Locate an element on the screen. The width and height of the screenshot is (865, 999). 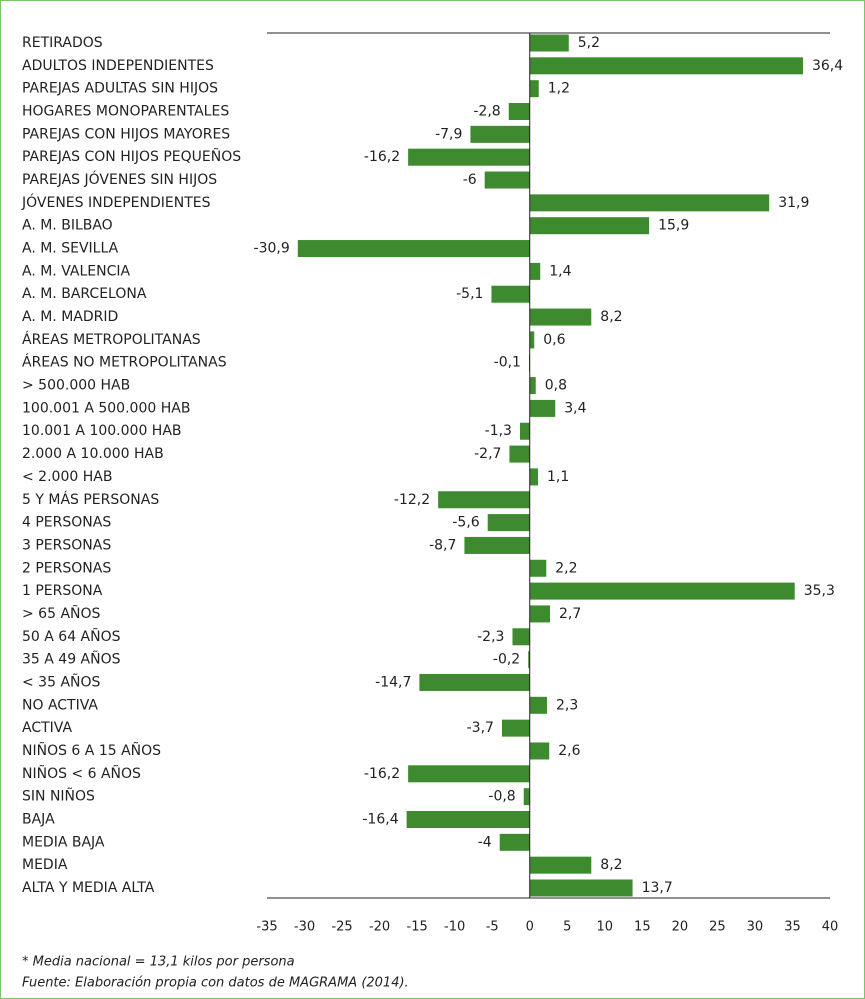
value-label: 1,4 is located at coordinates (560, 271).